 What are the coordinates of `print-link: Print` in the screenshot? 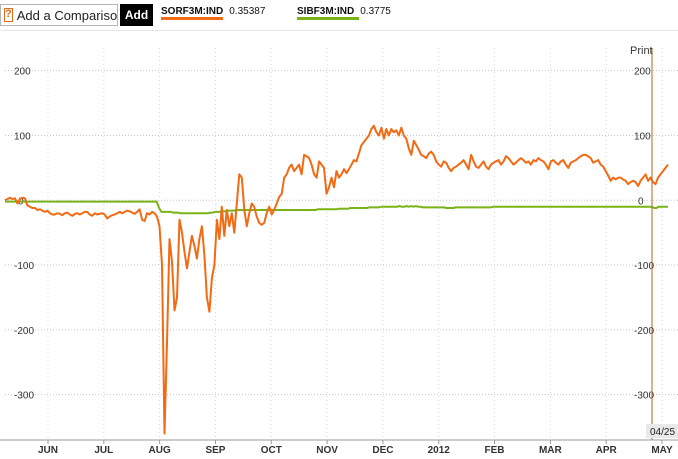 It's located at (641, 51).